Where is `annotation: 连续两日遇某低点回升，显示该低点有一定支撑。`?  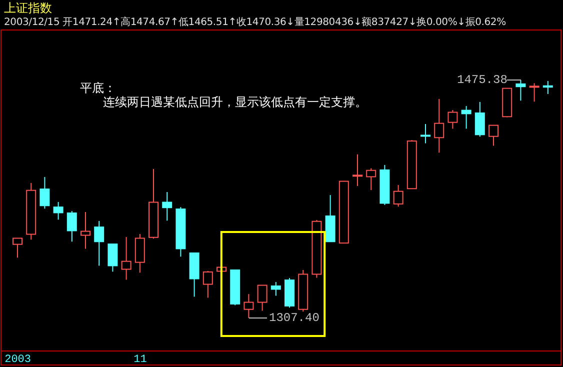
annotation: 连续两日遇某低点回升，显示该低点有一定支撑。 is located at coordinates (235, 102).